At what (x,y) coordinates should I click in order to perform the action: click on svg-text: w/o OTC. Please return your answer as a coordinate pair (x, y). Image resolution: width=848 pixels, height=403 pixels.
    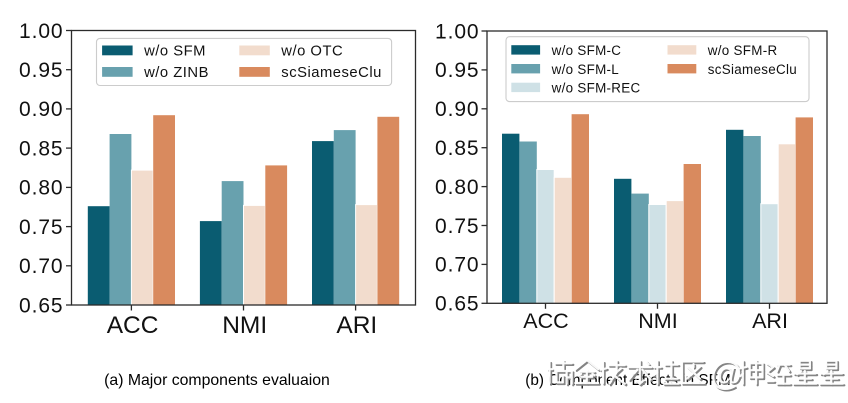
    Looking at the image, I should click on (311, 52).